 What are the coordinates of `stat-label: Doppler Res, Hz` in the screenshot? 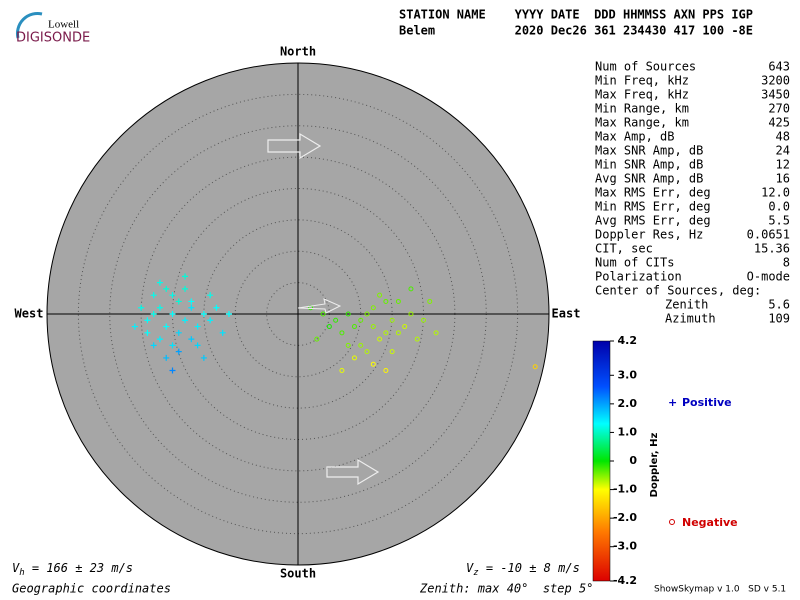 It's located at (649, 235).